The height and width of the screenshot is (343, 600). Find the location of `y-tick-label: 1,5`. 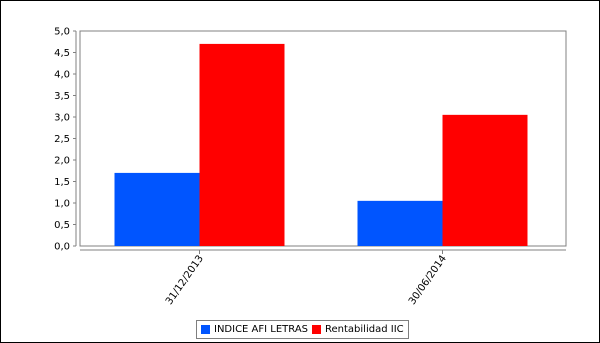

y-tick-label: 1,5 is located at coordinates (62, 182).